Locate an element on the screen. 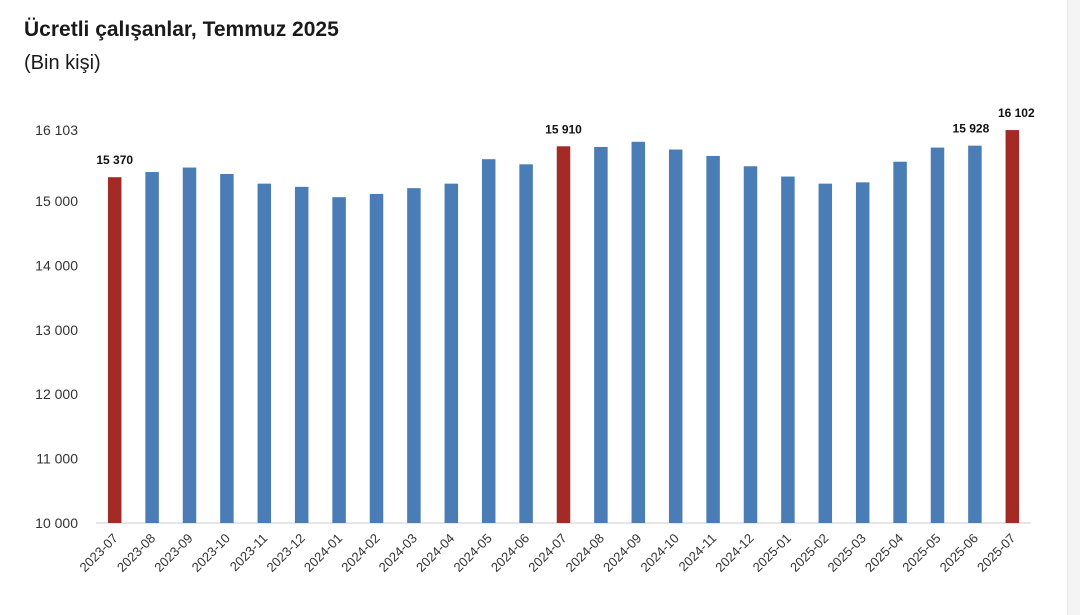 This screenshot has height=615, width=1080. data-label: 15 928 is located at coordinates (971, 129).